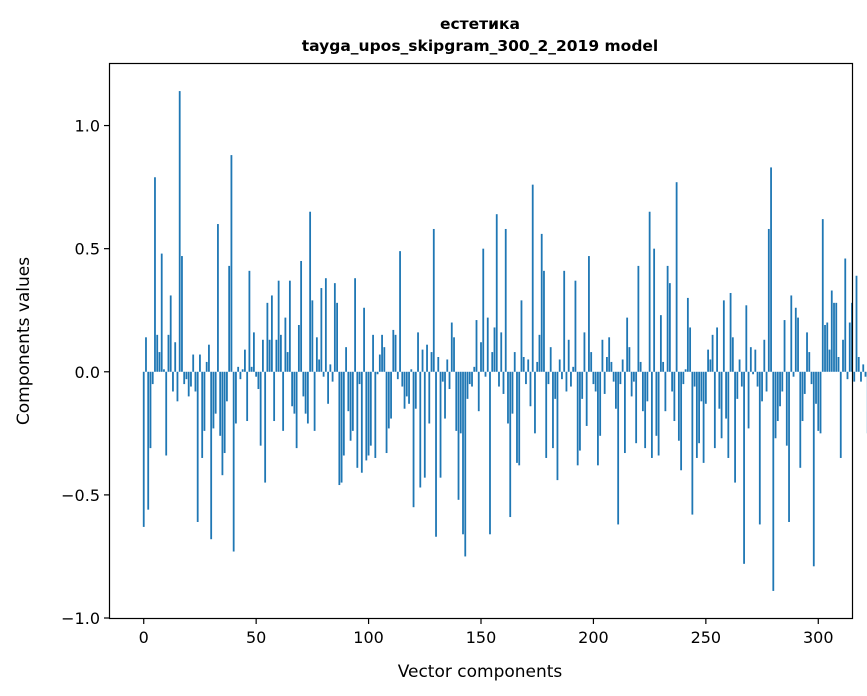 This screenshot has width=867, height=696. I want to click on x-tick-label: 150, so click(481, 637).